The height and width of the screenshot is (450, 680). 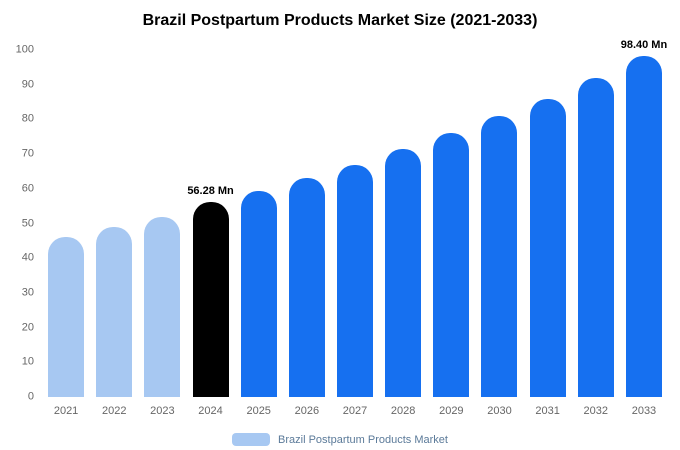 What do you see at coordinates (162, 411) in the screenshot?
I see `x-tick-label: 2023` at bounding box center [162, 411].